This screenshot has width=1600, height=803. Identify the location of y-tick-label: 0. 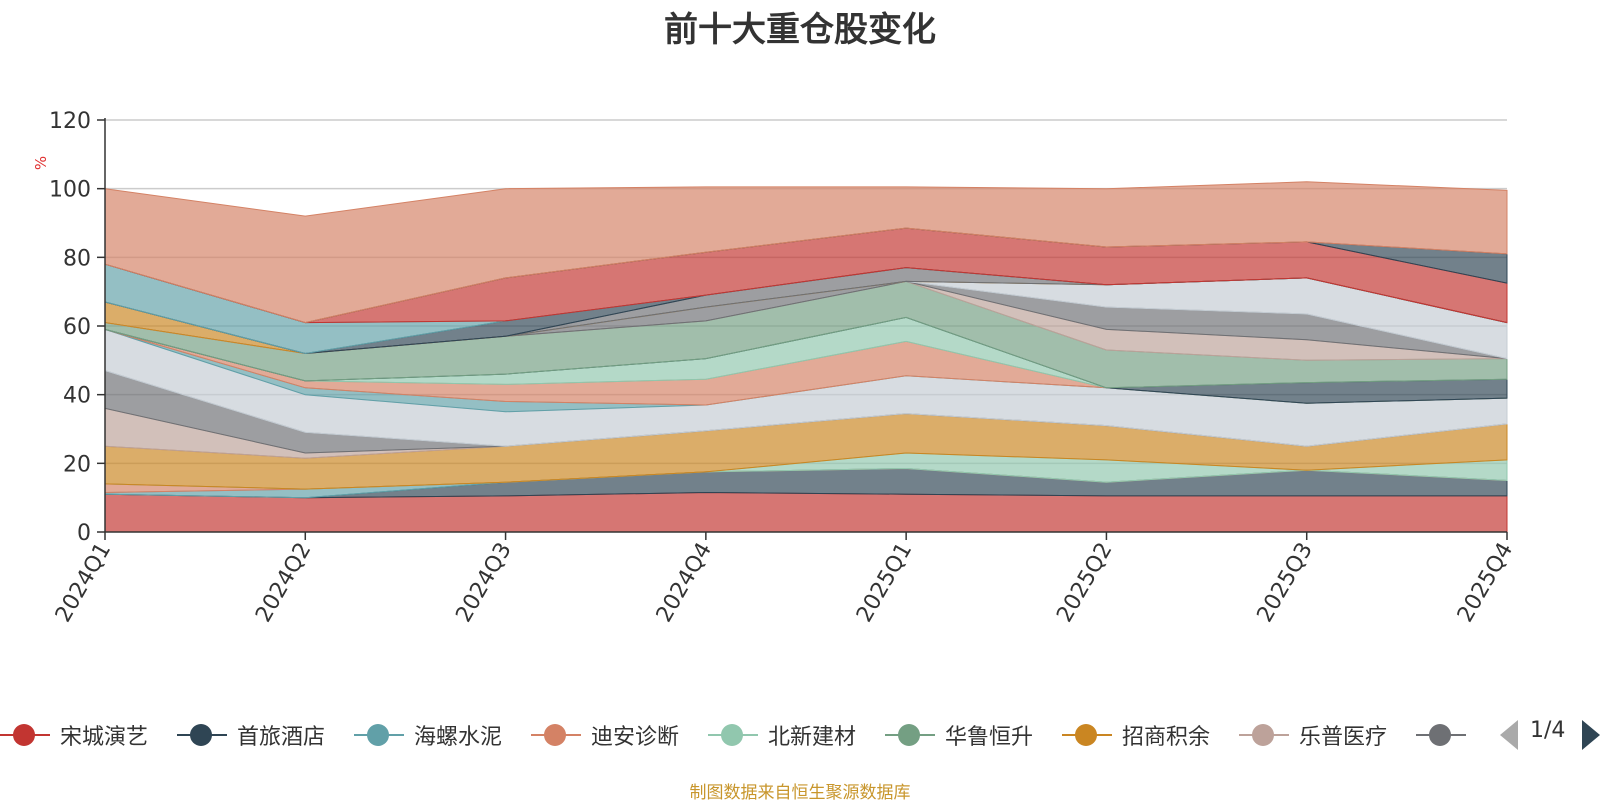
(84, 533).